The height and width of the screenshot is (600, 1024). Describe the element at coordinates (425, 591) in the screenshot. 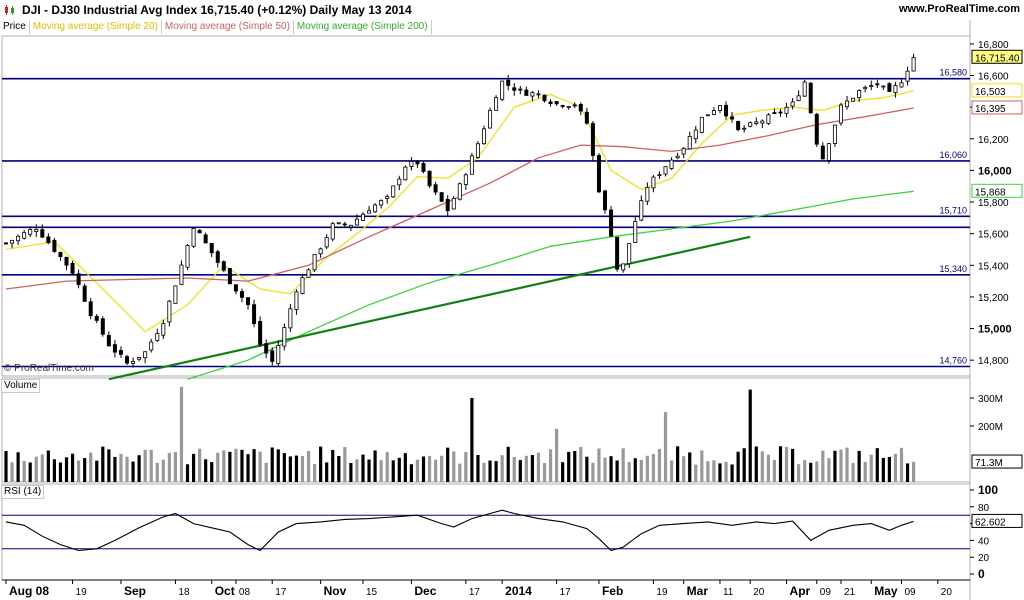

I see `x-tick-label: Dec` at that location.